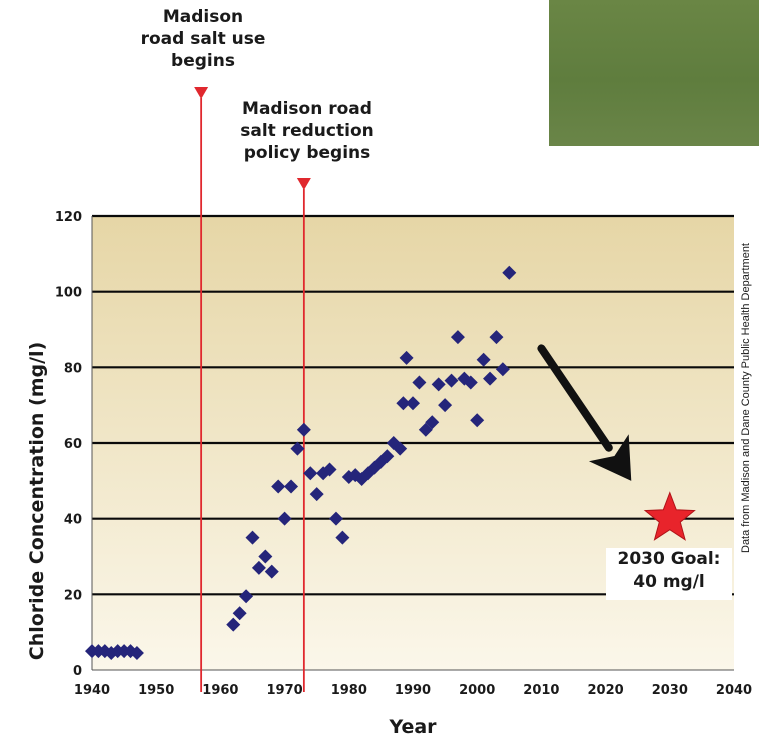  I want to click on x-tick-label: 1980, so click(349, 690).